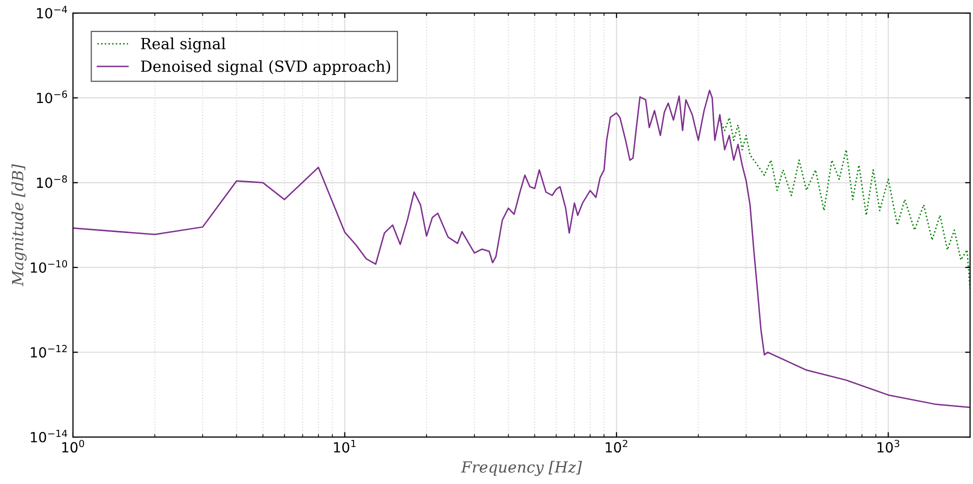 The height and width of the screenshot is (484, 973). What do you see at coordinates (19, 225) in the screenshot?
I see `y-axis-title: Magnitude [dB]` at bounding box center [19, 225].